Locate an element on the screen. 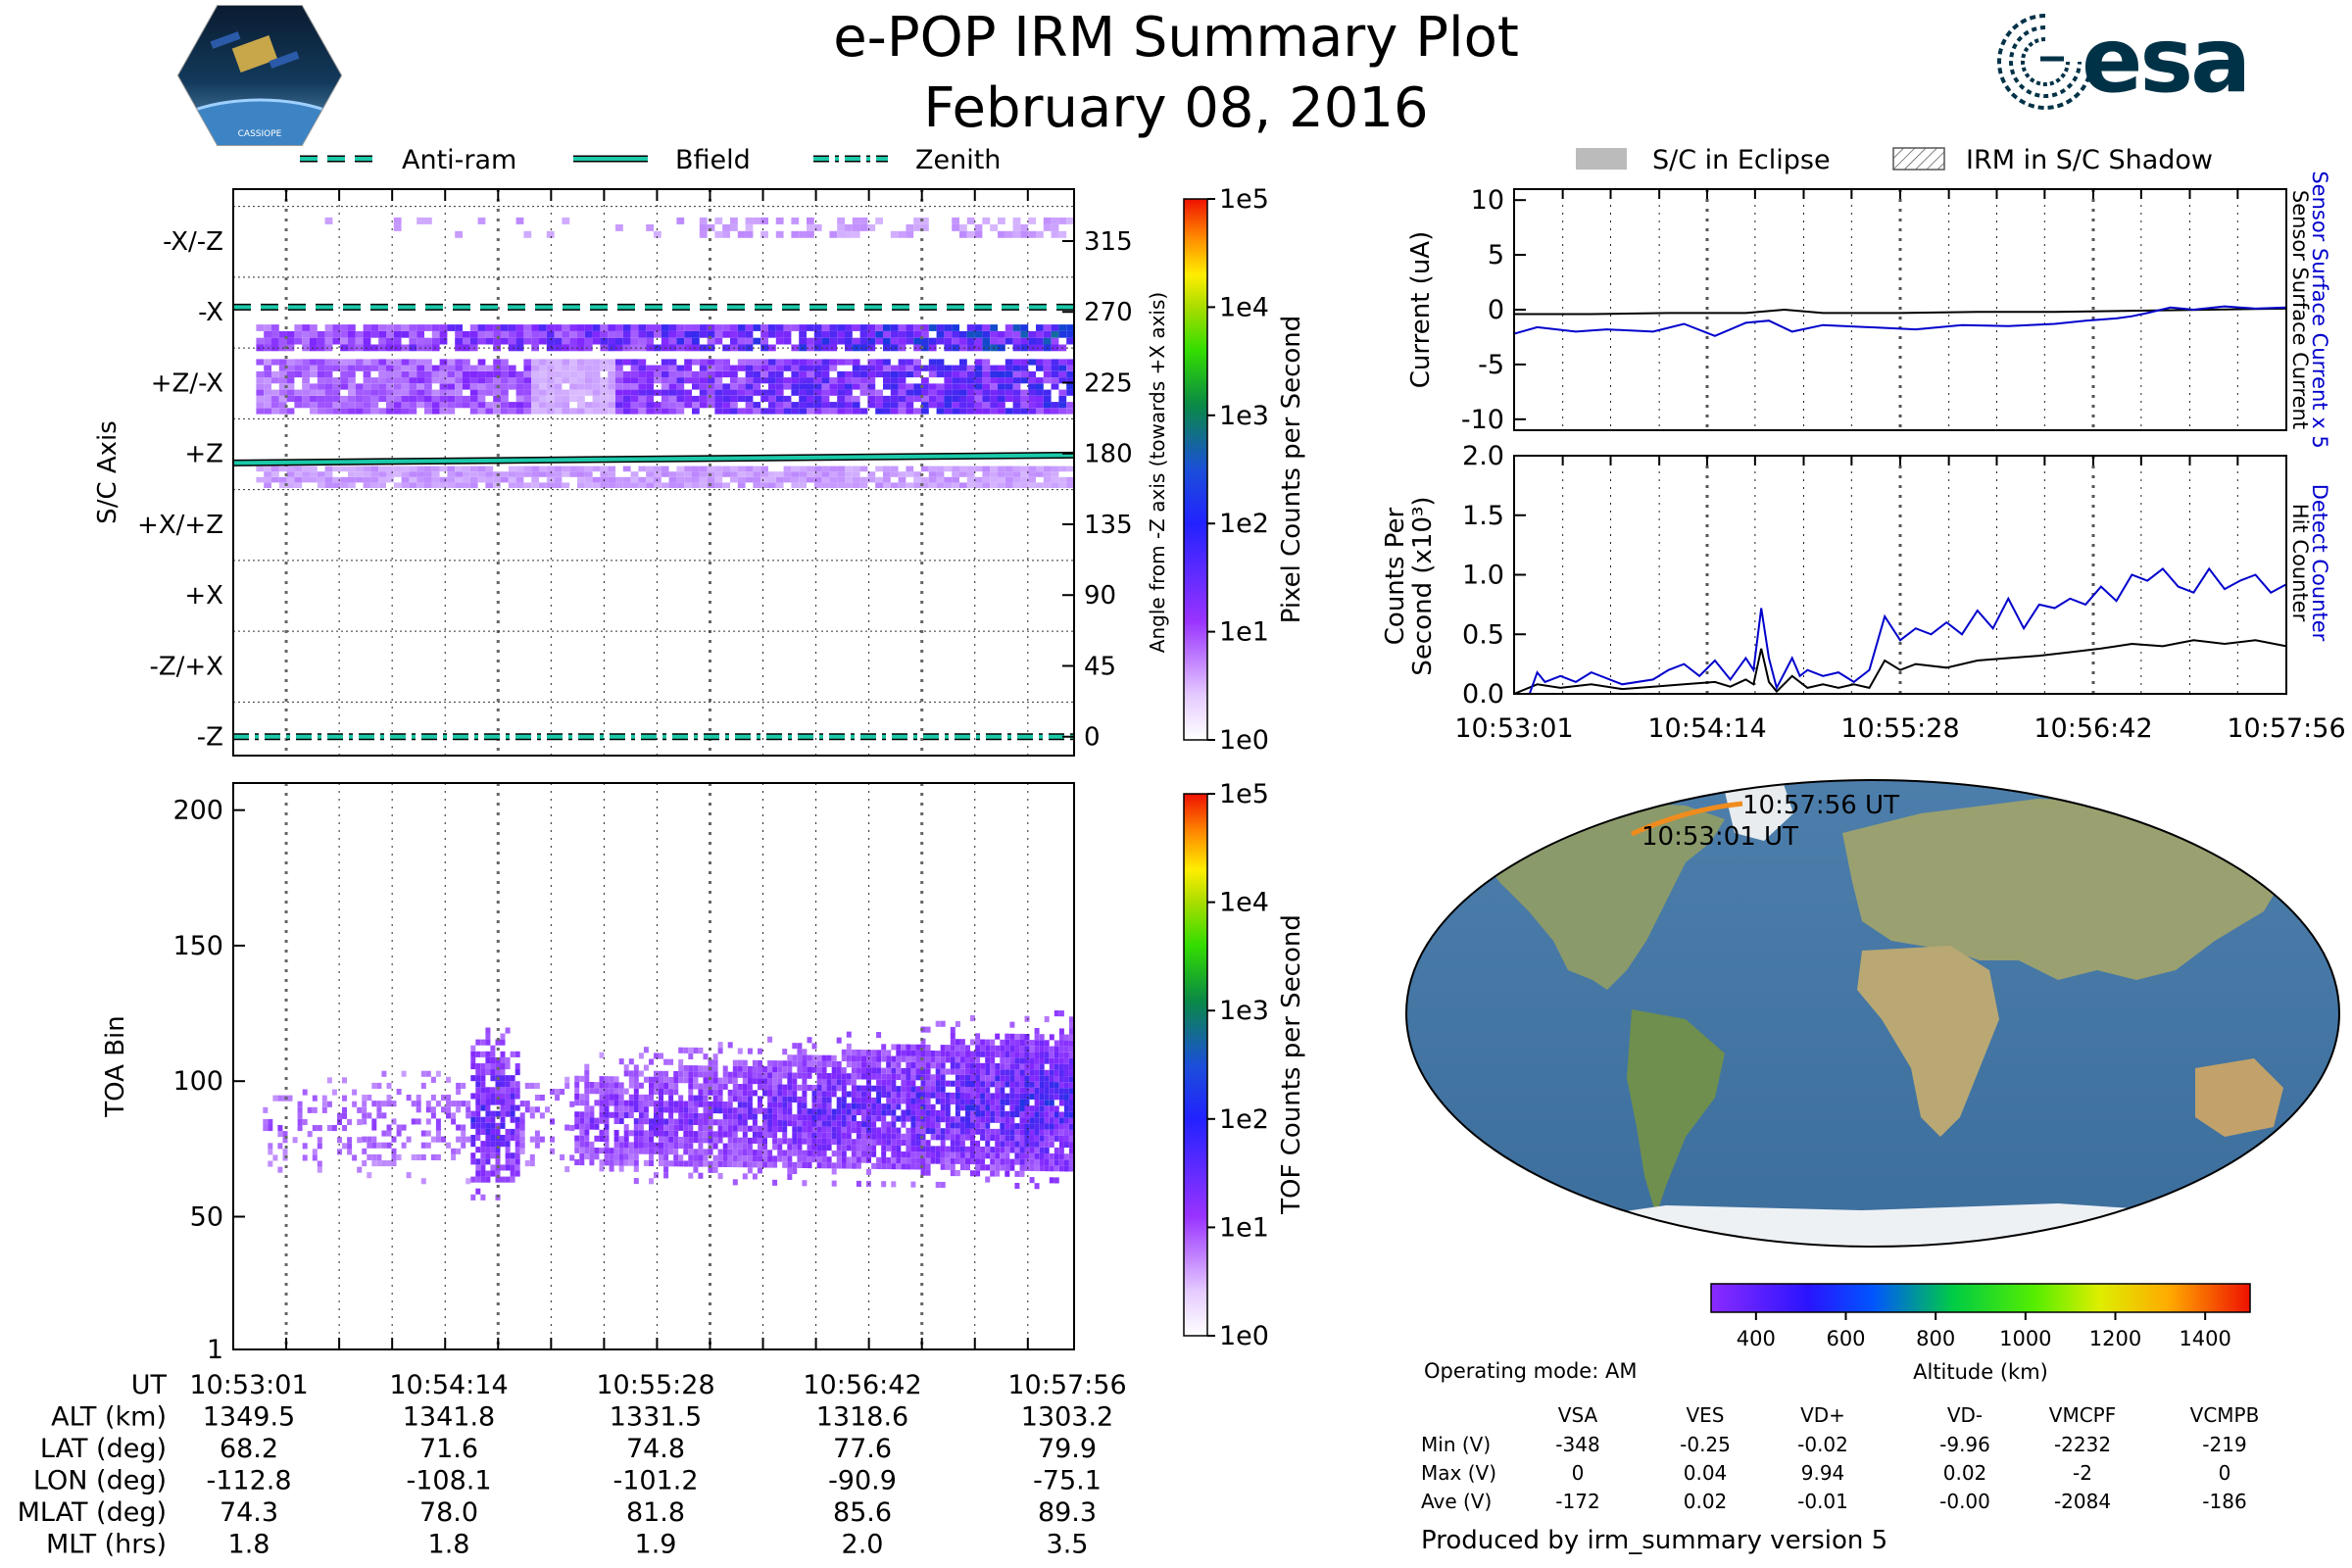 The height and width of the screenshot is (1568, 2352). counts-ylabel-line1: Counts Per is located at coordinates (1395, 576).